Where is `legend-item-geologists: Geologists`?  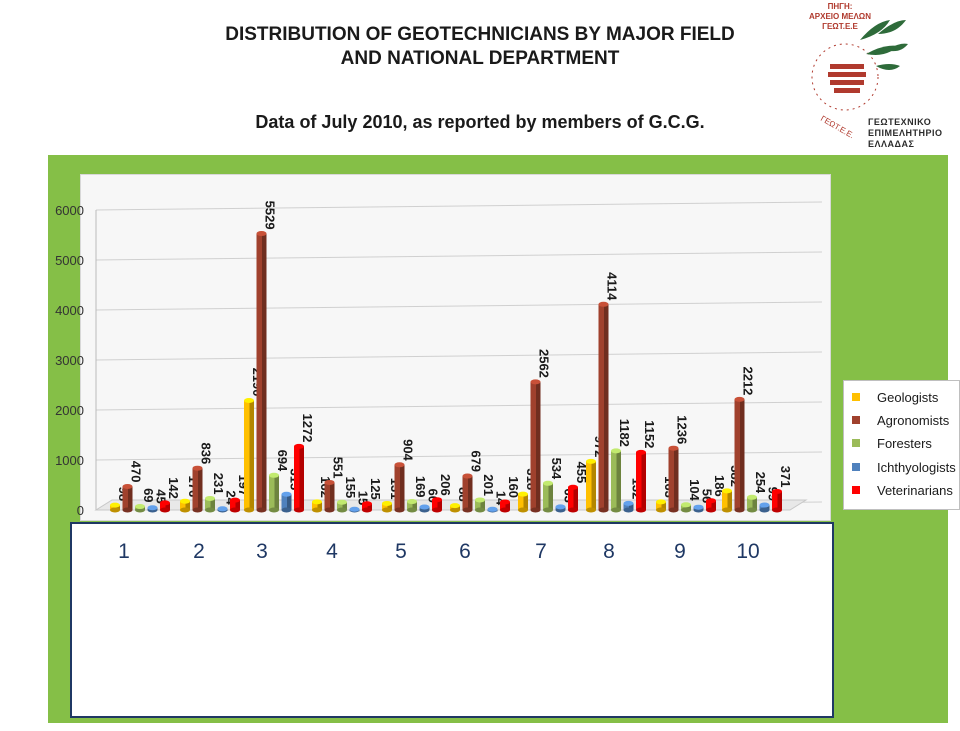
legend-item-geologists: Geologists is located at coordinates (895, 397).